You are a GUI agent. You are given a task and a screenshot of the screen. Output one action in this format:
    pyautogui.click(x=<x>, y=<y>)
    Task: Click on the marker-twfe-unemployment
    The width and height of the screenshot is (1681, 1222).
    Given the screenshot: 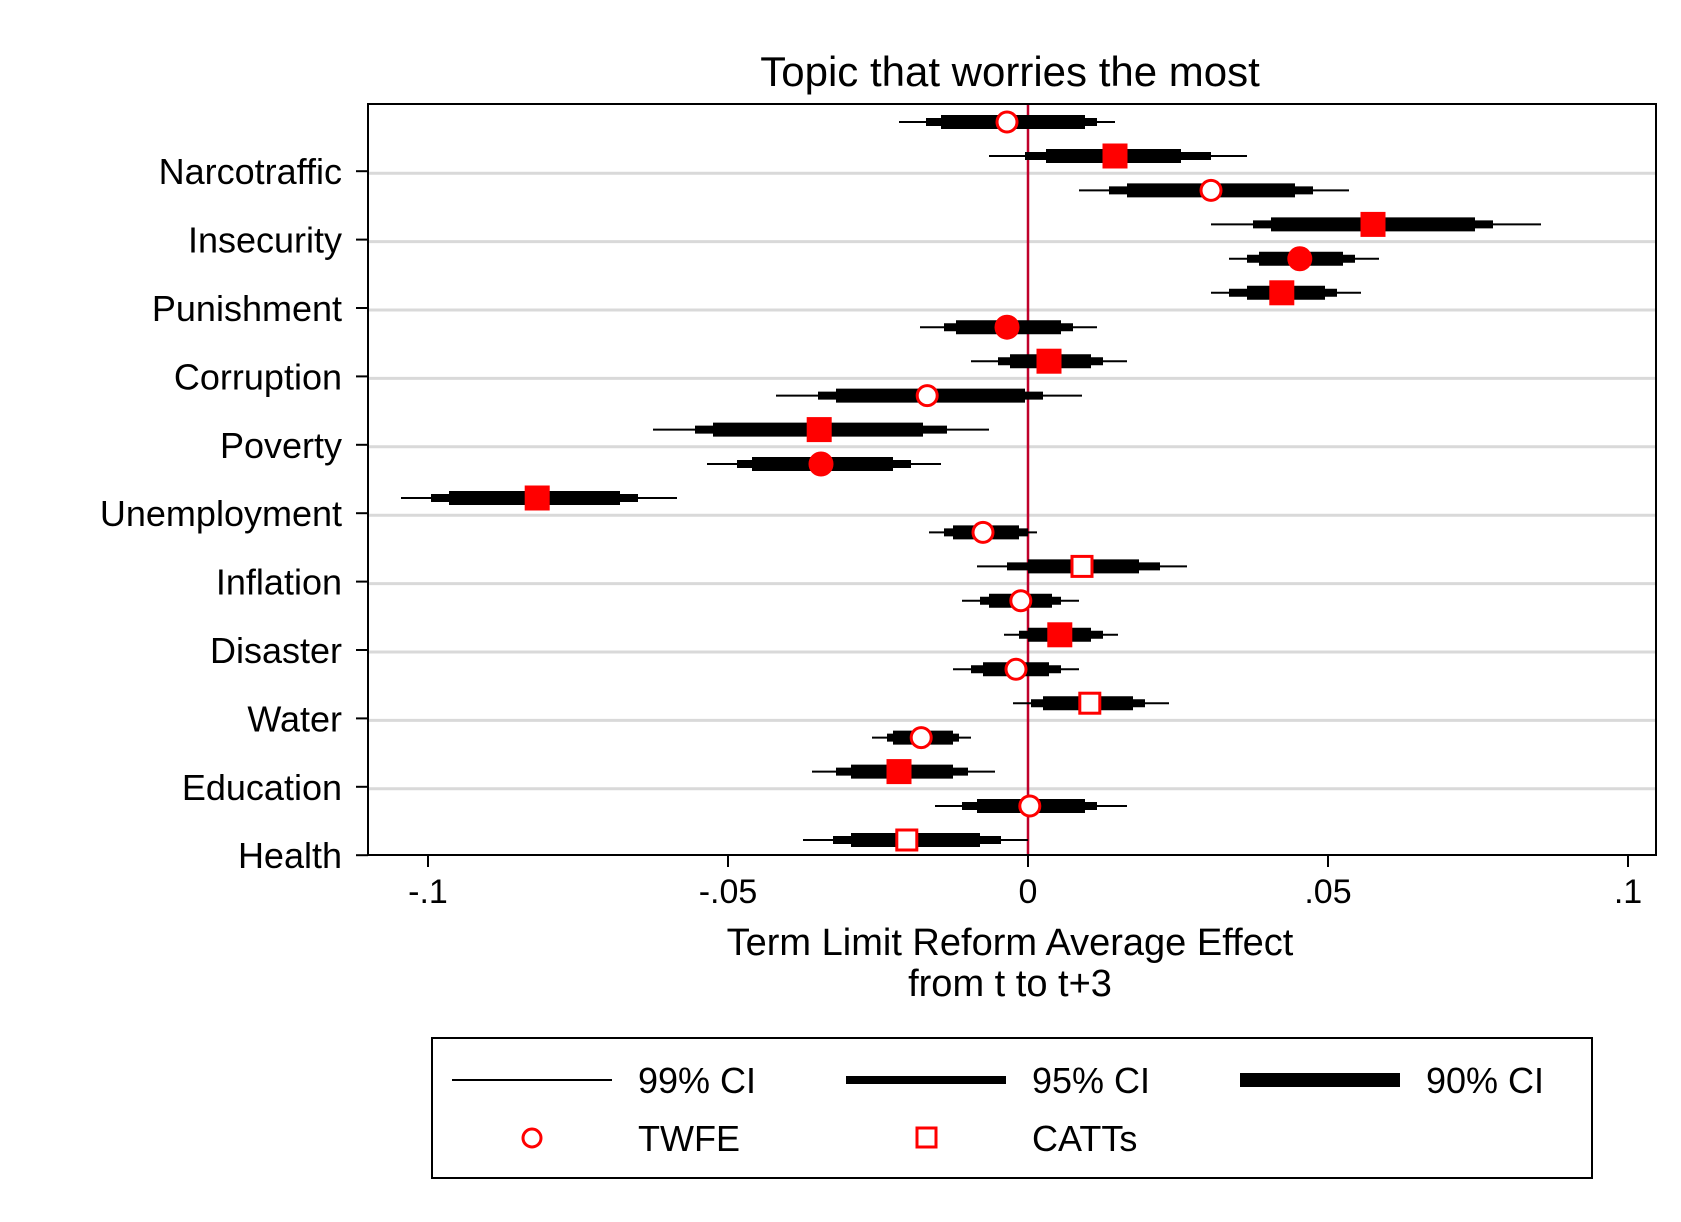 What is the action you would take?
    pyautogui.click(x=821, y=464)
    